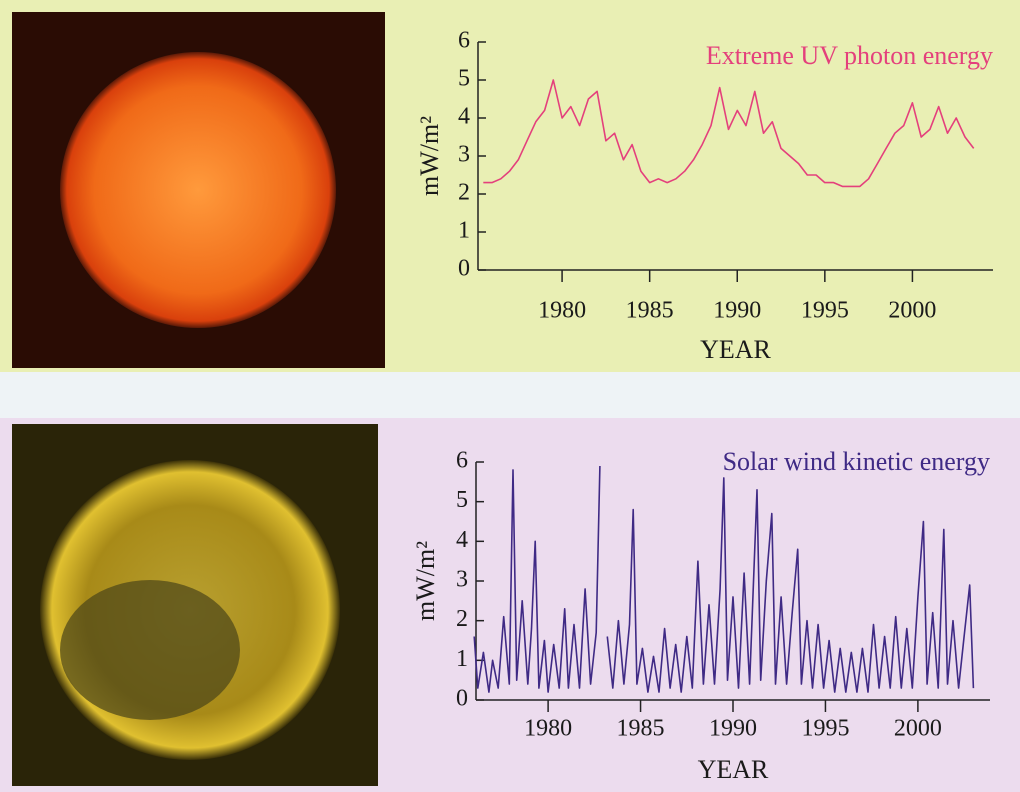 This screenshot has height=792, width=1020. What do you see at coordinates (849, 55) in the screenshot?
I see `chart-title: Extreme UV photon energy` at bounding box center [849, 55].